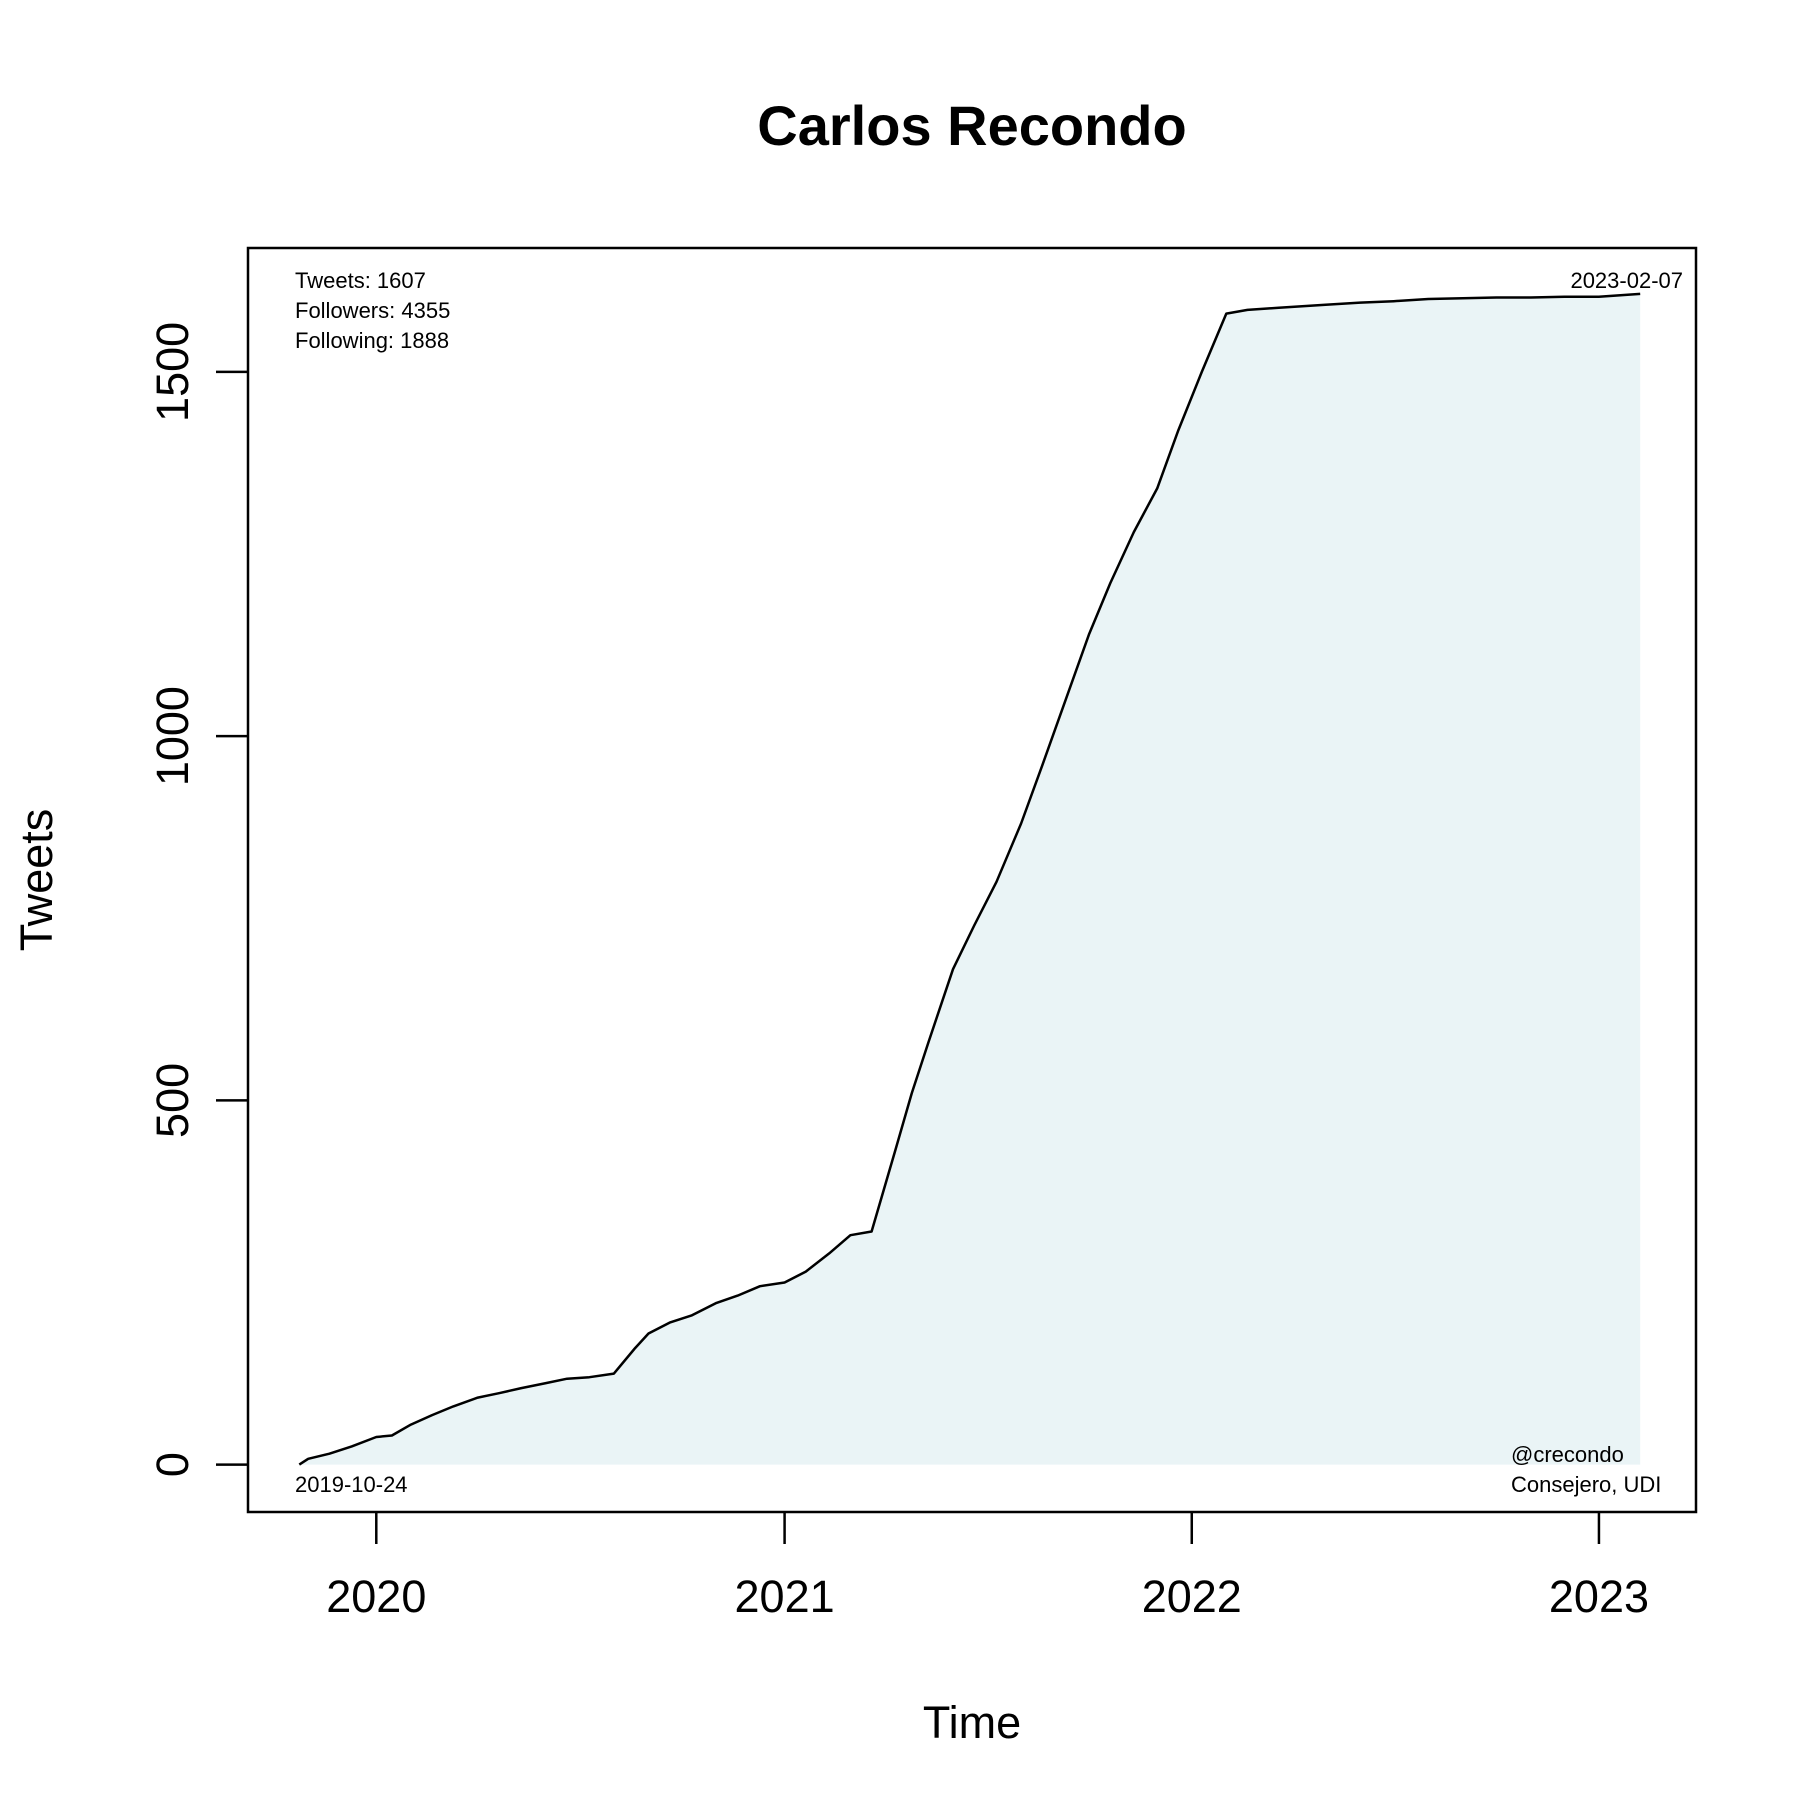 The height and width of the screenshot is (1800, 1800). Describe the element at coordinates (1567, 1454) in the screenshot. I see `handle-label: @crecondo` at that location.